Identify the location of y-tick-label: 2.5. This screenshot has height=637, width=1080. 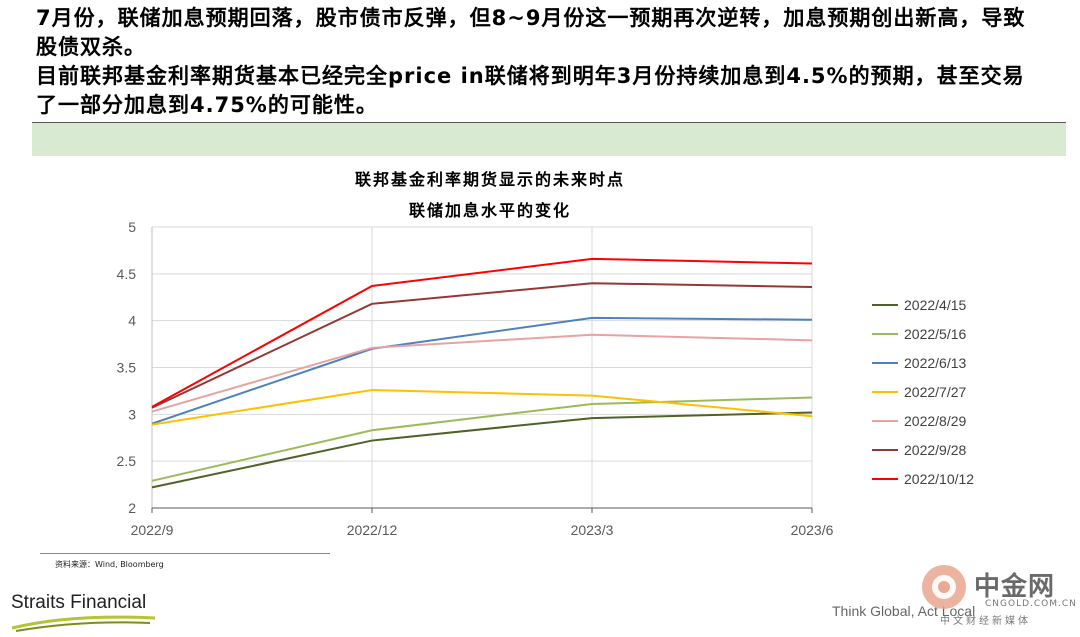
(127, 461).